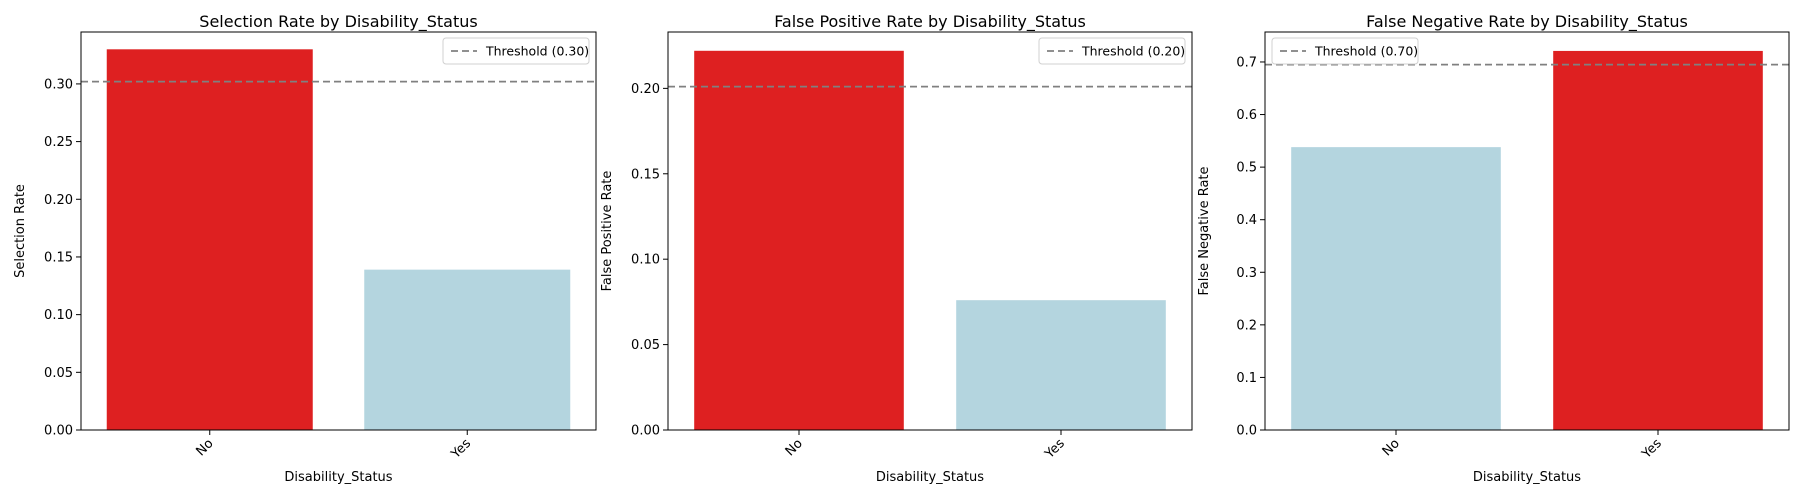 This screenshot has height=500, width=1800. What do you see at coordinates (1527, 22) in the screenshot?
I see `chart-title: False Negative Rate by Disability_Status` at bounding box center [1527, 22].